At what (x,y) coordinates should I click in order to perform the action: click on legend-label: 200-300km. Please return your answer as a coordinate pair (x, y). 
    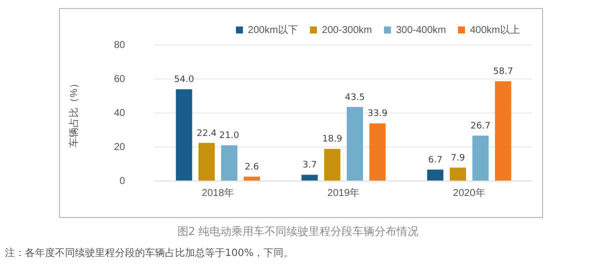
    Looking at the image, I should click on (347, 30).